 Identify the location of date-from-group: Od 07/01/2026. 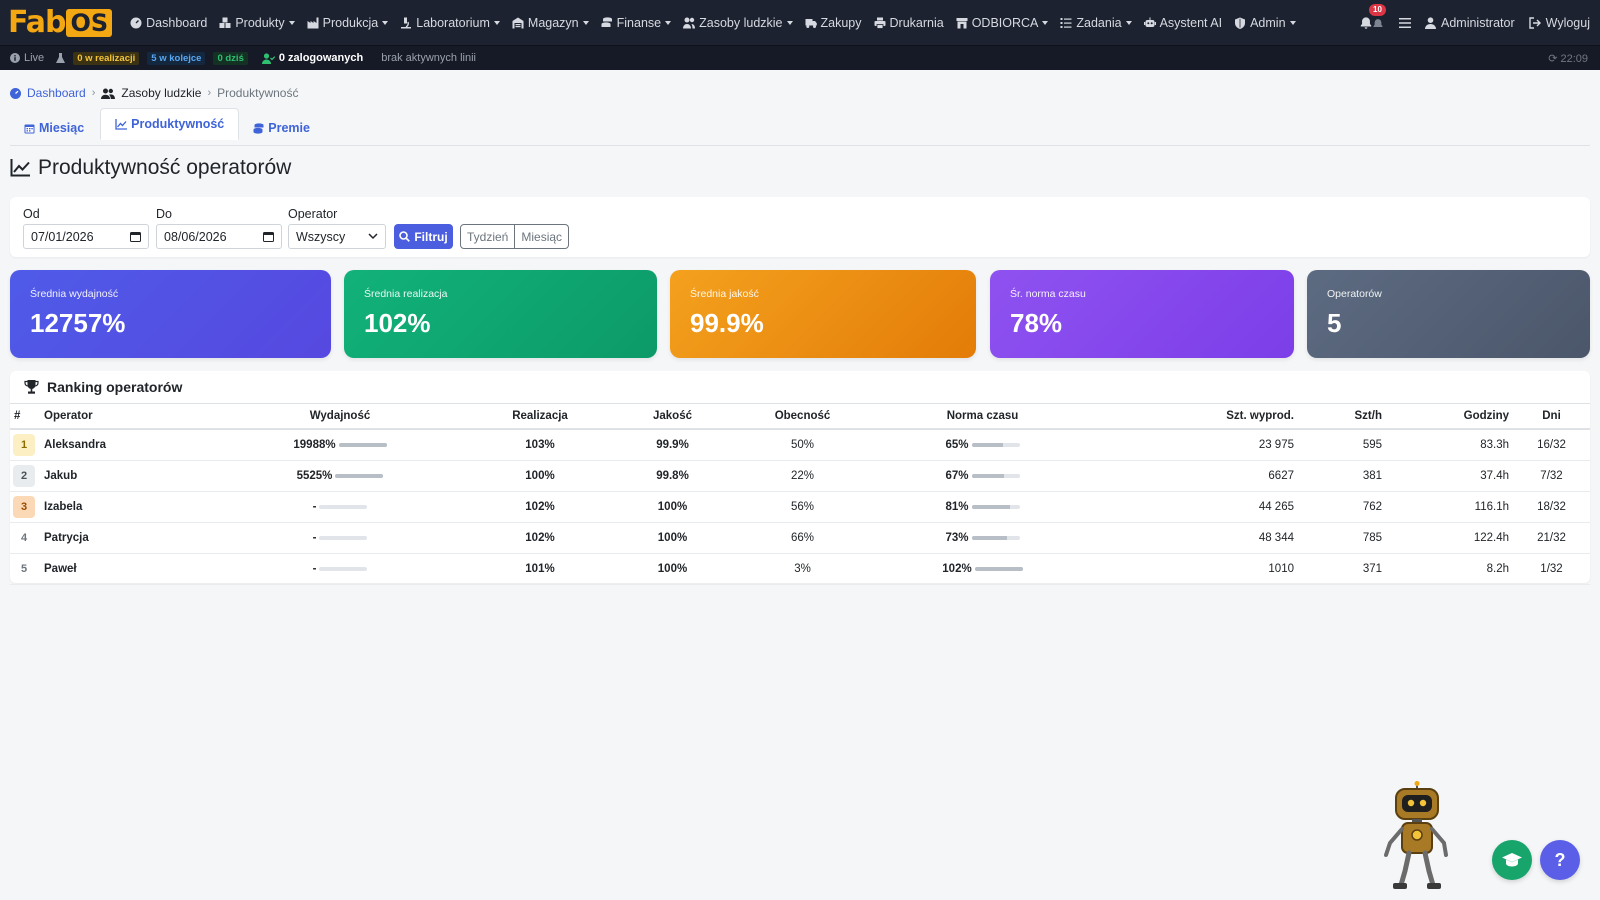
(86, 228).